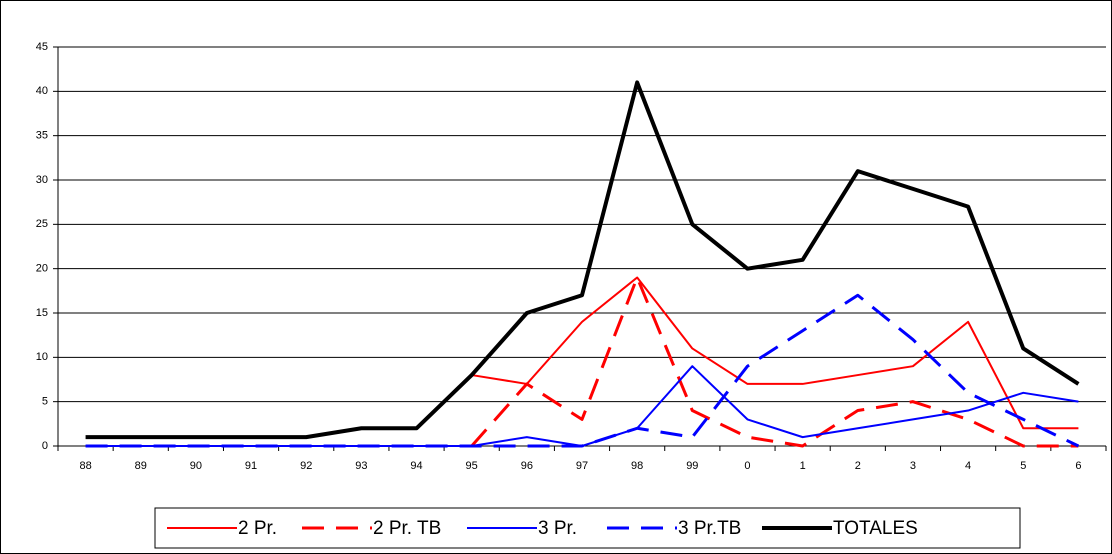 This screenshot has height=554, width=1112. What do you see at coordinates (306, 466) in the screenshot?
I see `x-tick-label: 92` at bounding box center [306, 466].